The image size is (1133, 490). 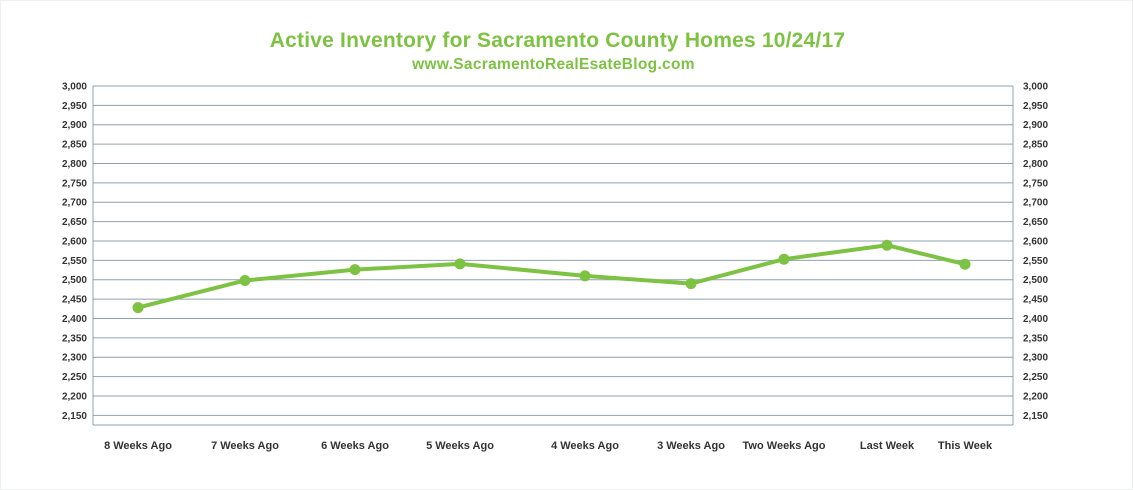 I want to click on y-tick-label-right: 2,800, so click(x=1035, y=164).